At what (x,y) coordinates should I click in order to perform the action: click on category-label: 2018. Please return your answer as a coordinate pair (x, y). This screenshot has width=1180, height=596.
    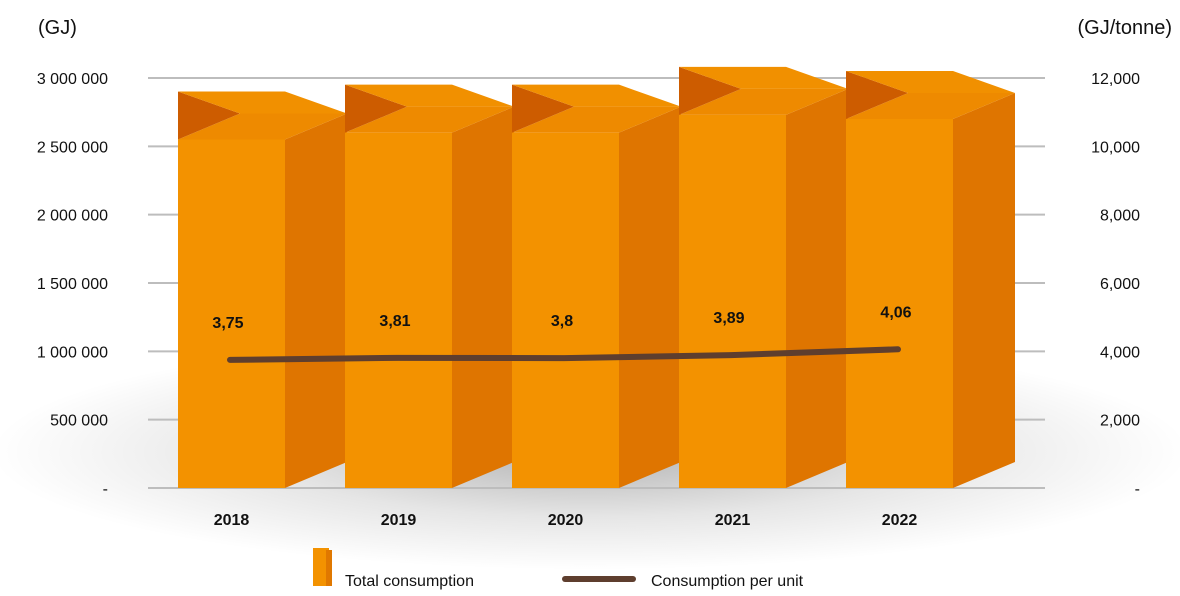
    Looking at the image, I should click on (232, 520).